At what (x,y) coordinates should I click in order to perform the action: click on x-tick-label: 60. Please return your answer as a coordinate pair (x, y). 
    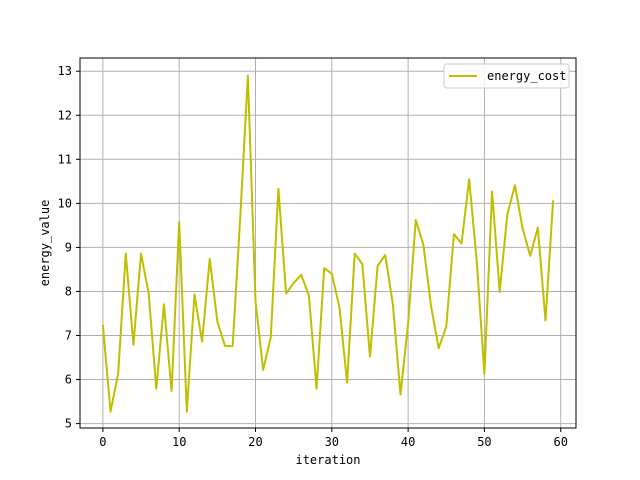
    Looking at the image, I should click on (561, 442).